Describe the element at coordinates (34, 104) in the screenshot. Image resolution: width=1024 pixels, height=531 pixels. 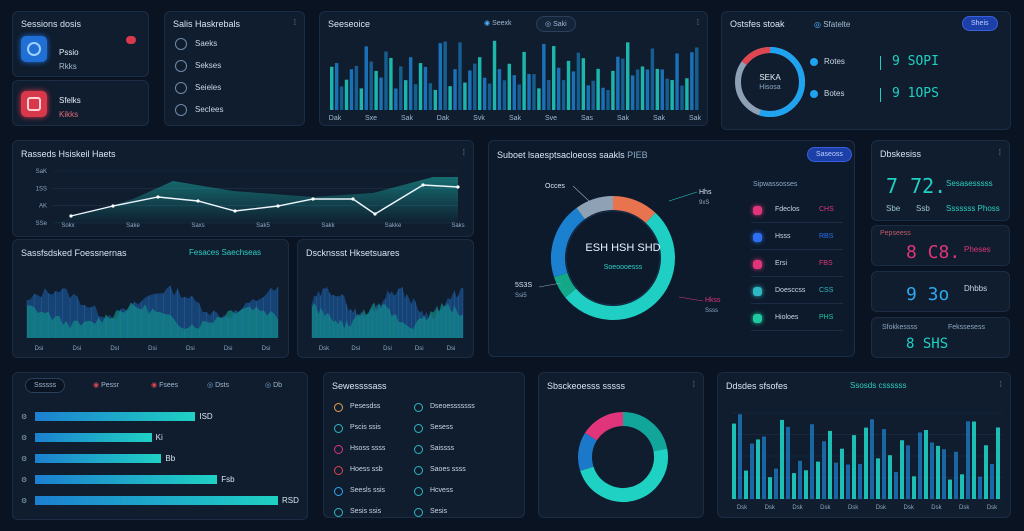
I see `user-avatar-alt` at that location.